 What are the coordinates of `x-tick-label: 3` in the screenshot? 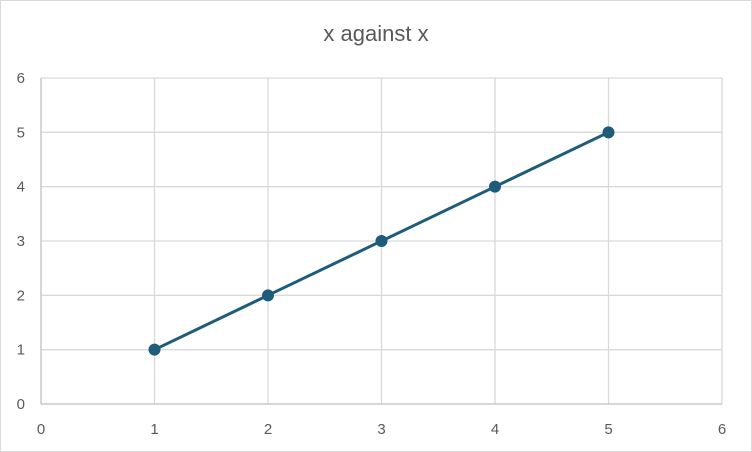 It's located at (381, 429).